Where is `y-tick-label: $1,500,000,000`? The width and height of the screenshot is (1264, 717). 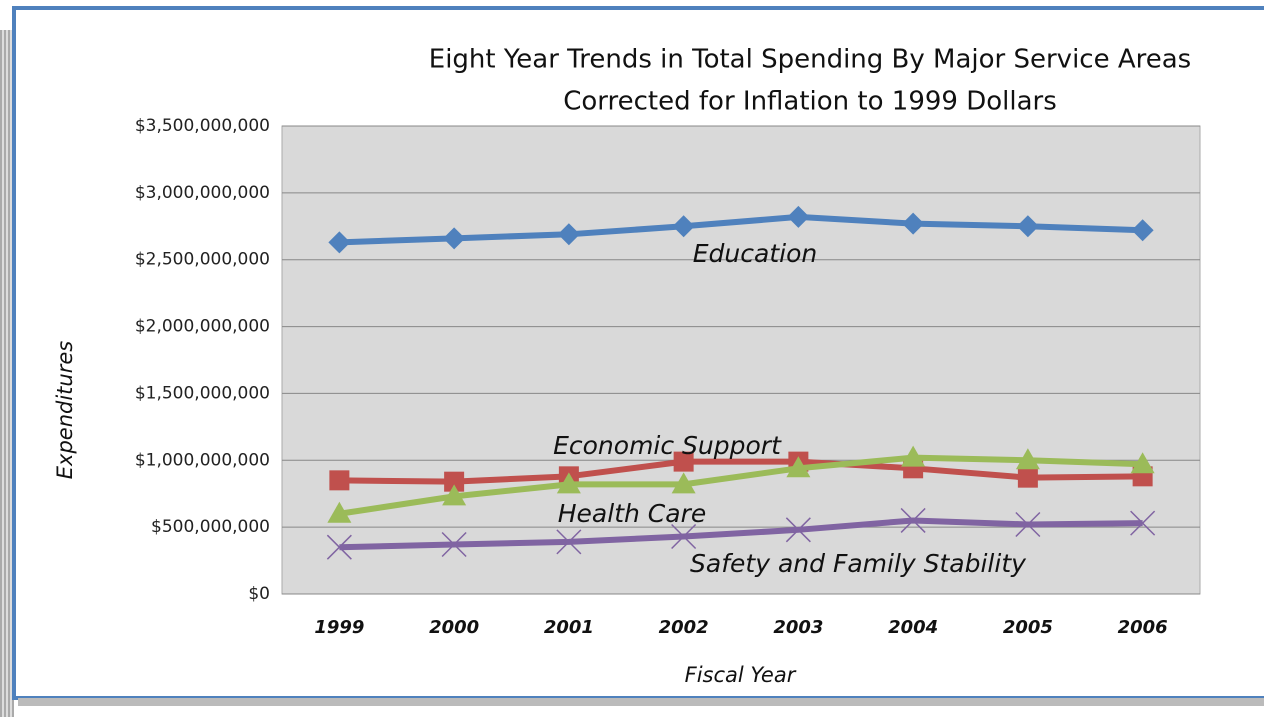
y-tick-label: $1,500,000,000 is located at coordinates (202, 393).